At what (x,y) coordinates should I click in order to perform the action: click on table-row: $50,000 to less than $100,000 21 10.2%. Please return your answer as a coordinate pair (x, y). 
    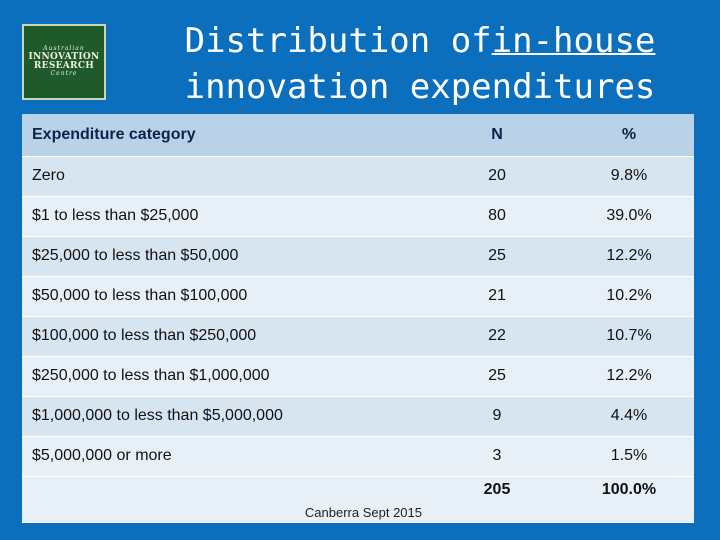
    Looking at the image, I should click on (358, 296).